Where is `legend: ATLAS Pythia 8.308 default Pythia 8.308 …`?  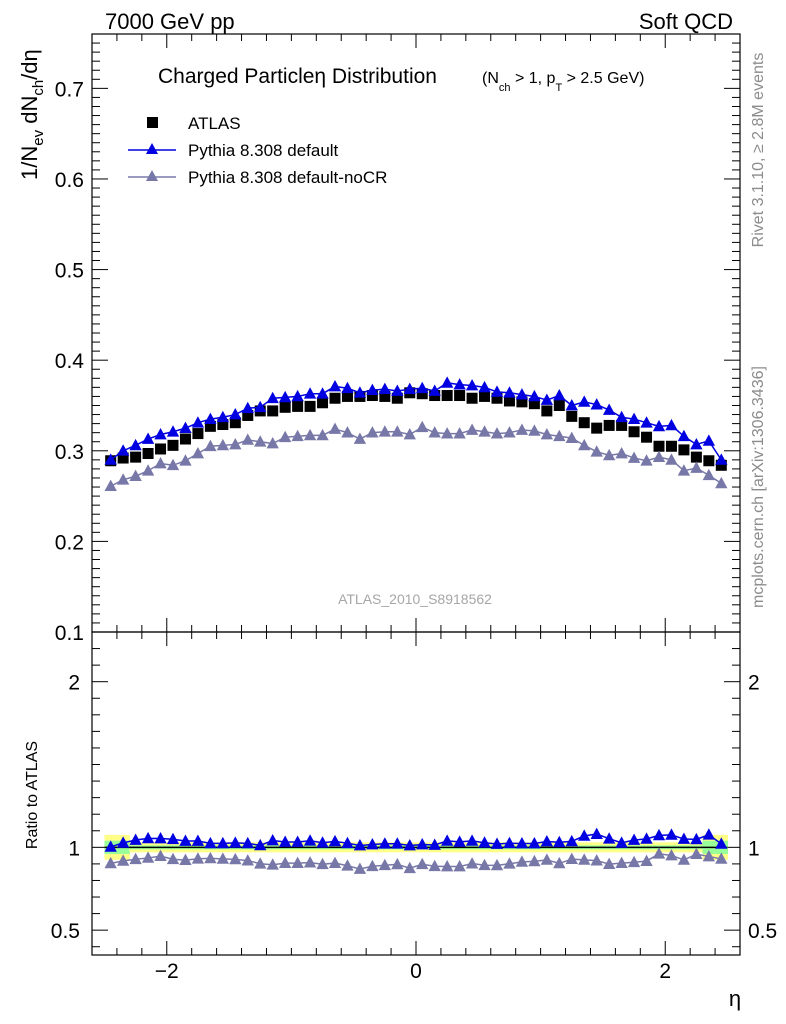 legend: ATLAS Pythia 8.308 default Pythia 8.308 … is located at coordinates (257, 150).